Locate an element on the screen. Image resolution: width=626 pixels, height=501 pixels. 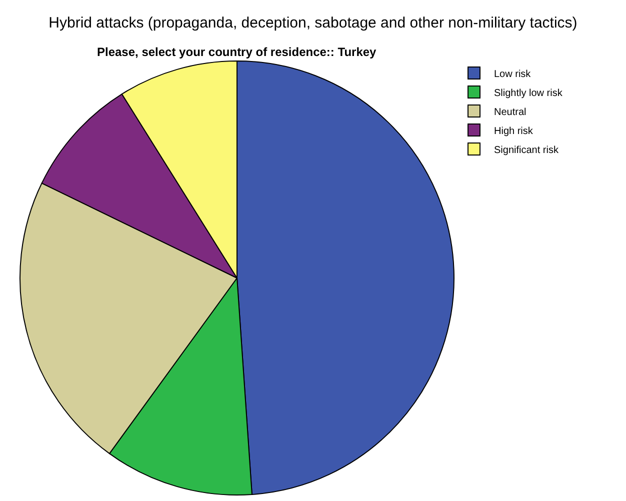
legend-label: Low risk is located at coordinates (513, 74).